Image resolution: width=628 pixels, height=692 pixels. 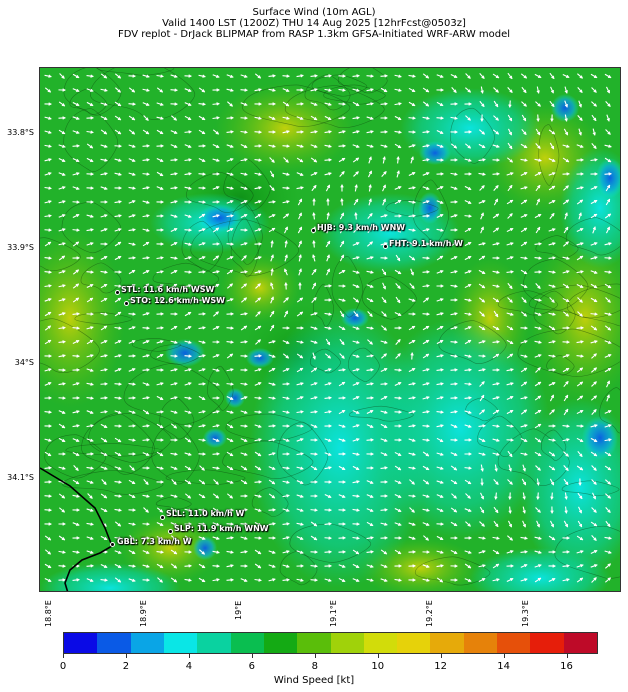 I want to click on station-label-gbl: GBL: 7.3 km/h W, so click(x=154, y=541).